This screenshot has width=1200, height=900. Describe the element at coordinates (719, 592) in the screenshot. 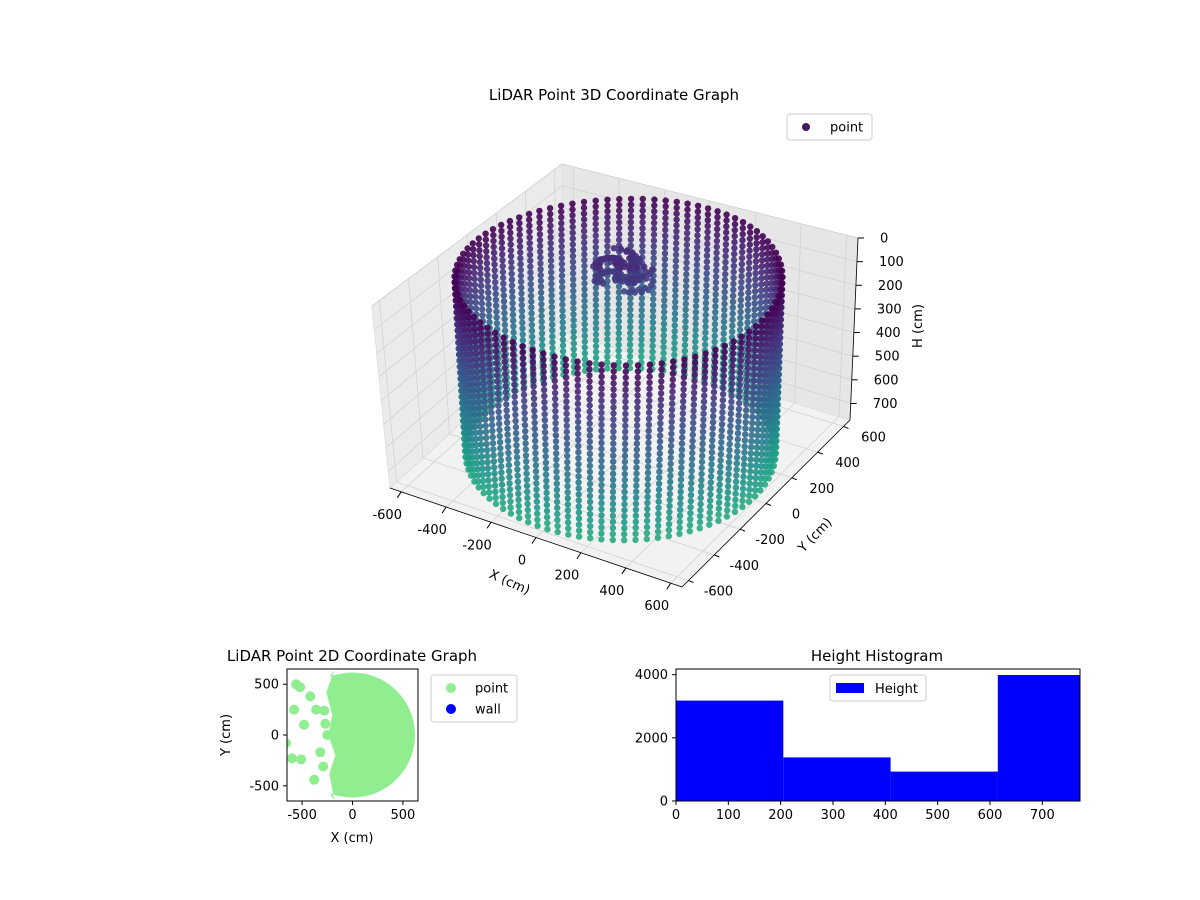

I see `y-tick-label-3d: -600` at that location.